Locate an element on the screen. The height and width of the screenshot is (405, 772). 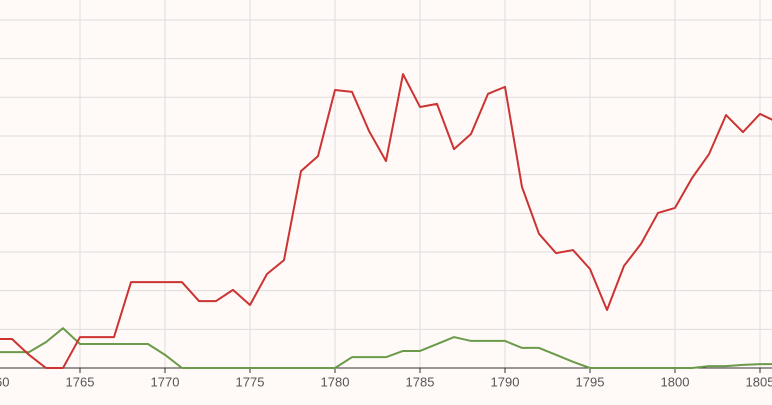
x-tick-label: 1795 is located at coordinates (590, 381).